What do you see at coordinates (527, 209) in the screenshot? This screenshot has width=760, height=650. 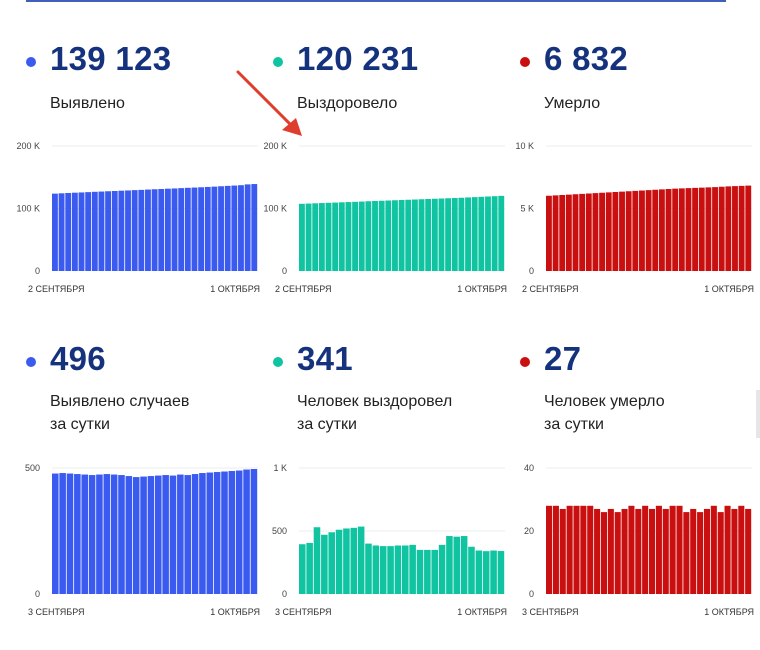 I see `y-tick-label: 5 K` at bounding box center [527, 209].